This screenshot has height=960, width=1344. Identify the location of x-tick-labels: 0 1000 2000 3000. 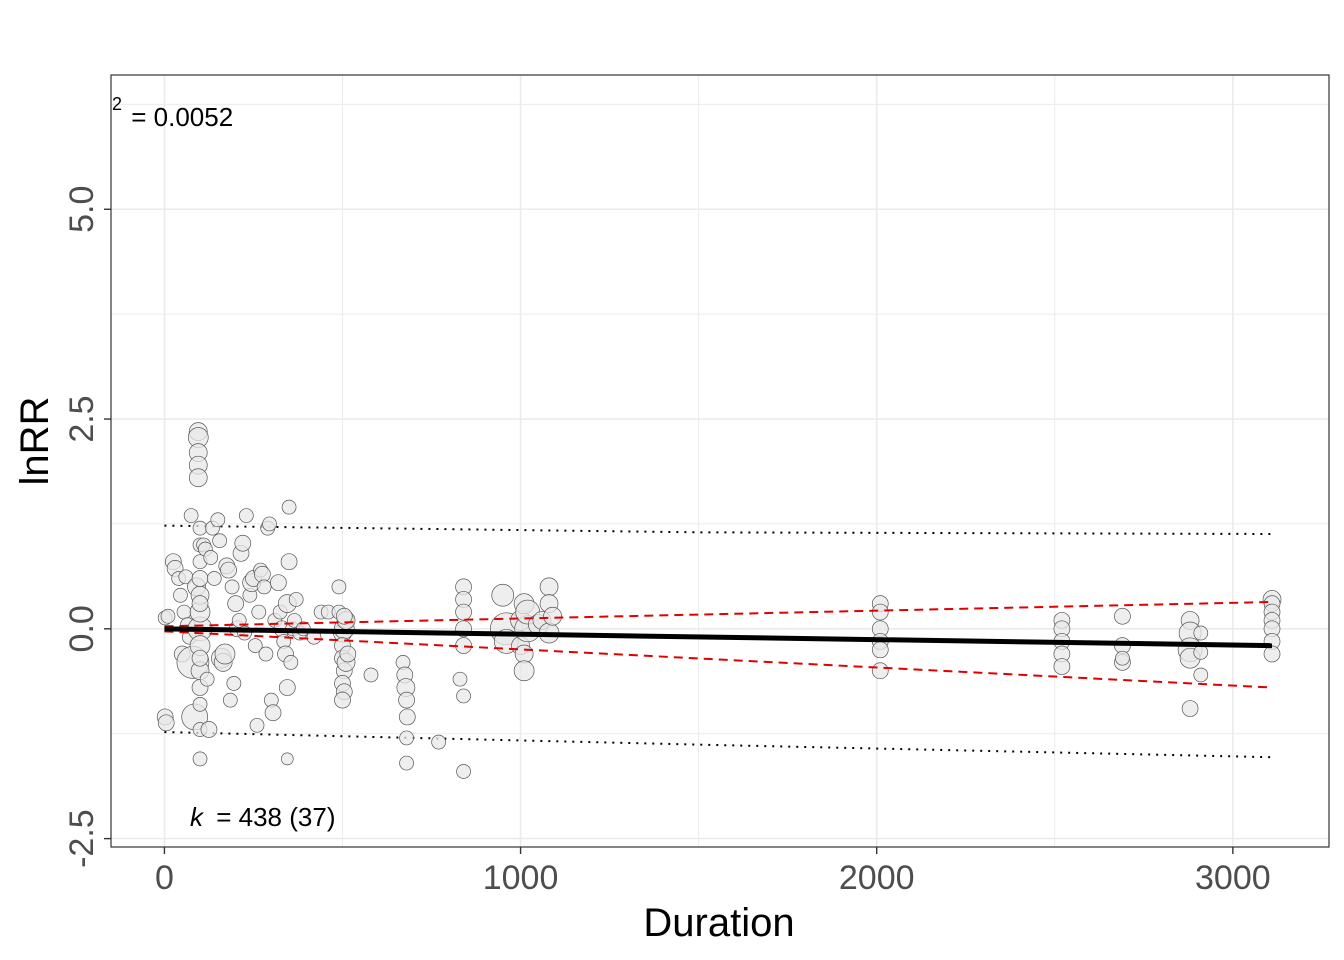
(713, 878).